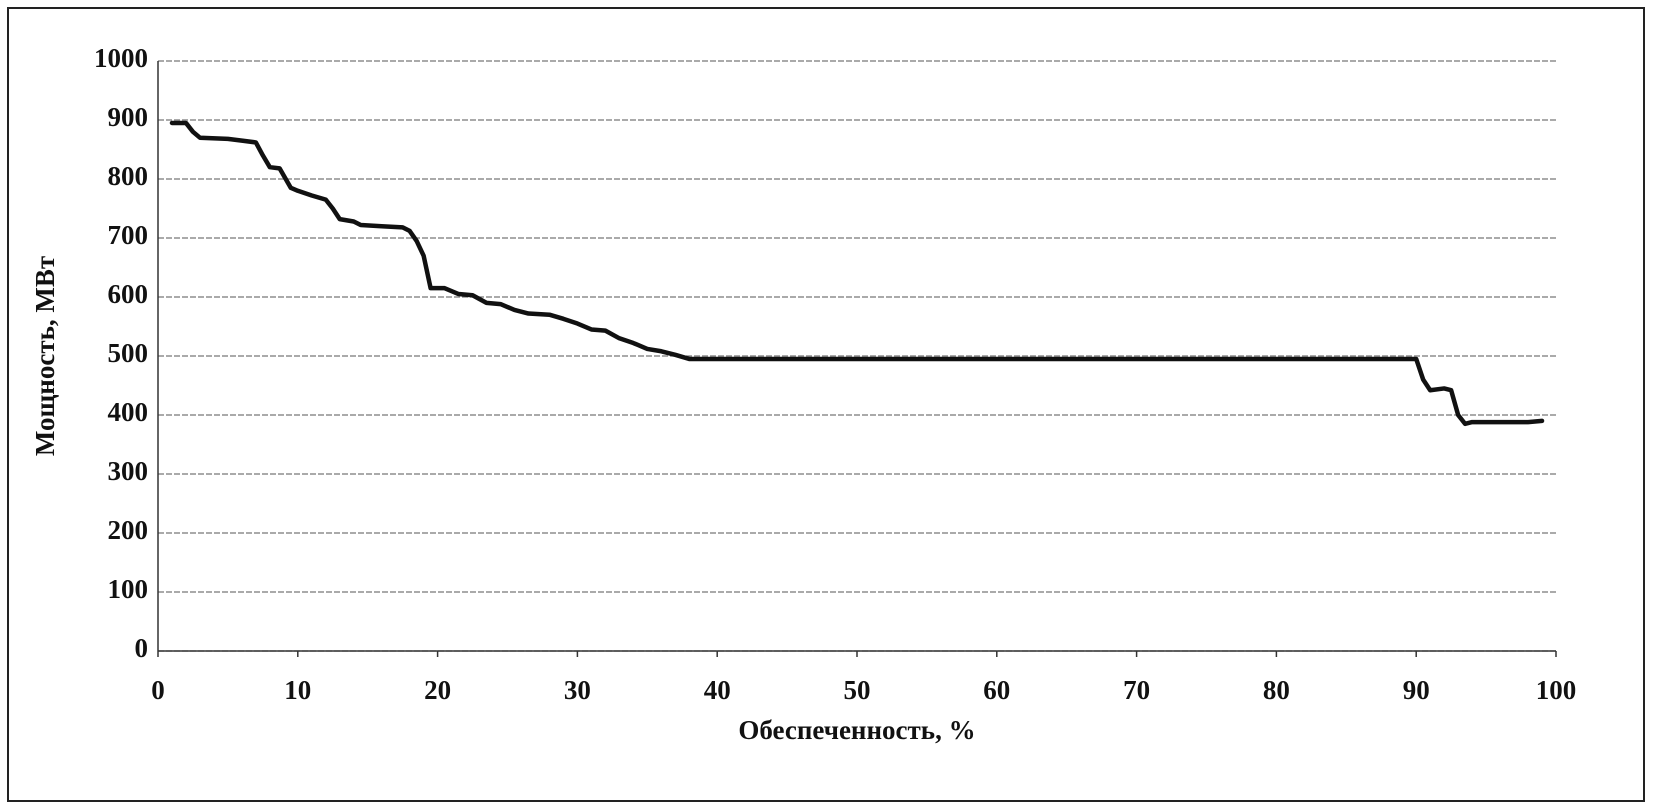 This screenshot has width=1654, height=811. Describe the element at coordinates (128, 471) in the screenshot. I see `y-tick-label: 300` at that location.